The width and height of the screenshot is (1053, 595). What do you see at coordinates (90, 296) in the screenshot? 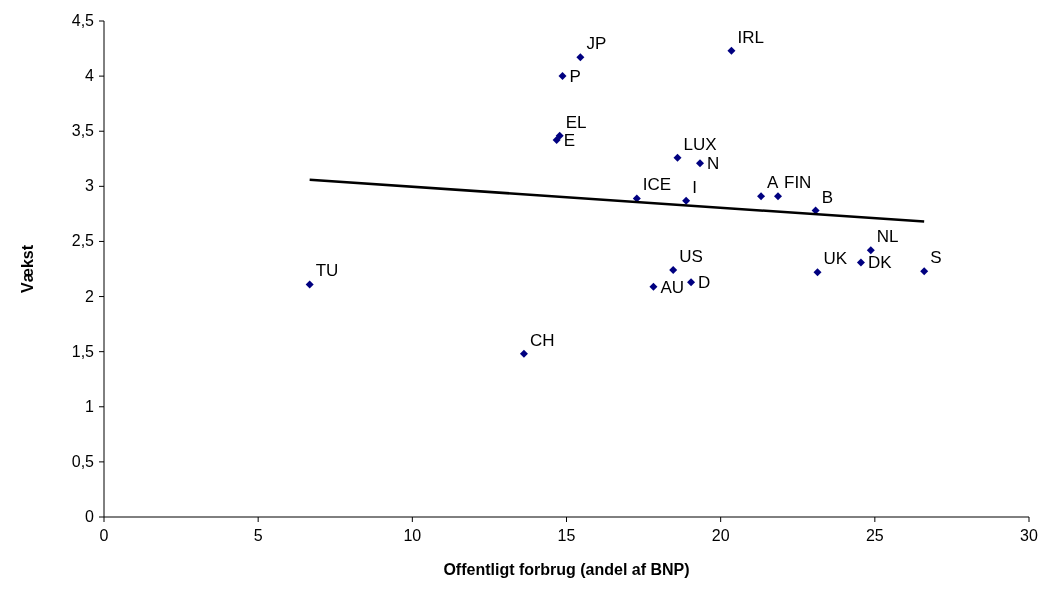
I see `y-tick-label: 2` at bounding box center [90, 296].